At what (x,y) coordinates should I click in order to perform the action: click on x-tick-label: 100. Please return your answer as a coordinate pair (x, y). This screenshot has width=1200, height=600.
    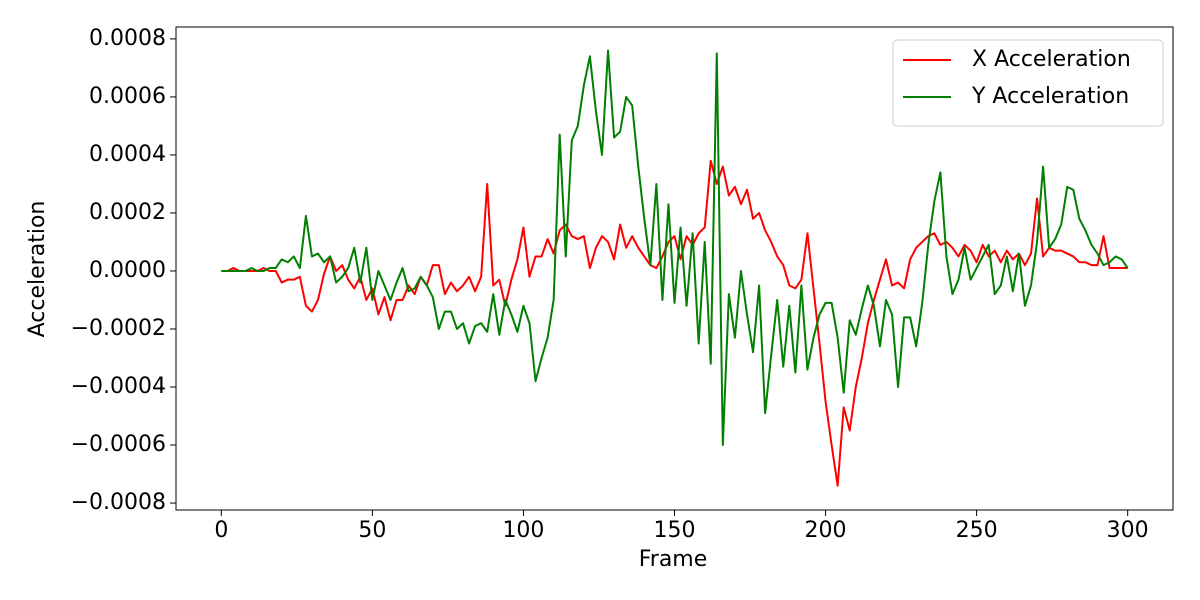
    Looking at the image, I should click on (523, 530).